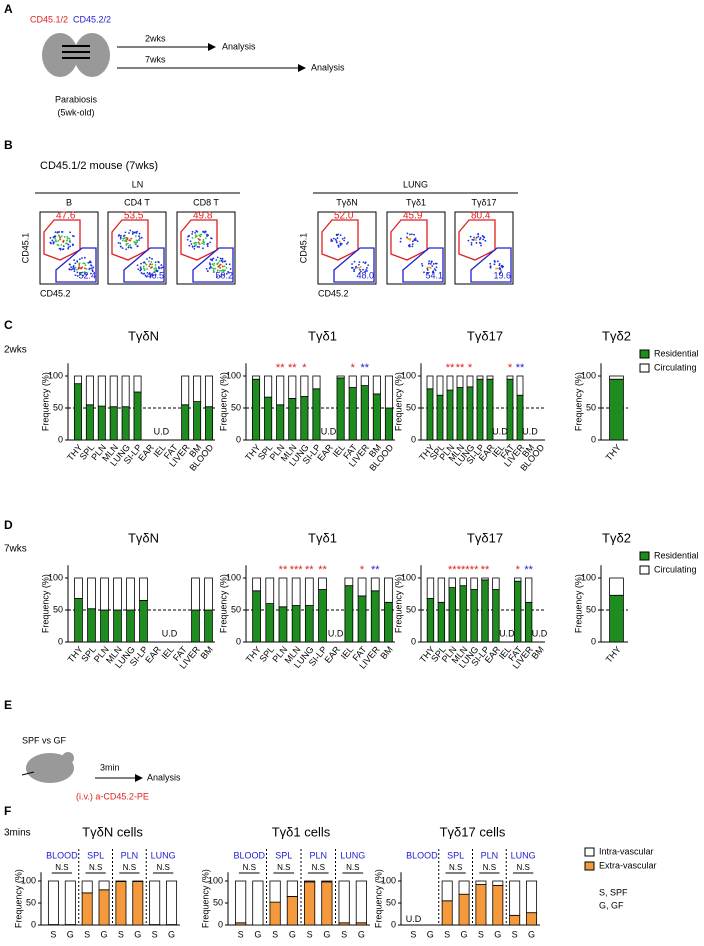 The image size is (704, 946). Describe the element at coordinates (318, 855) in the screenshot. I see `group-label: PLN` at that location.